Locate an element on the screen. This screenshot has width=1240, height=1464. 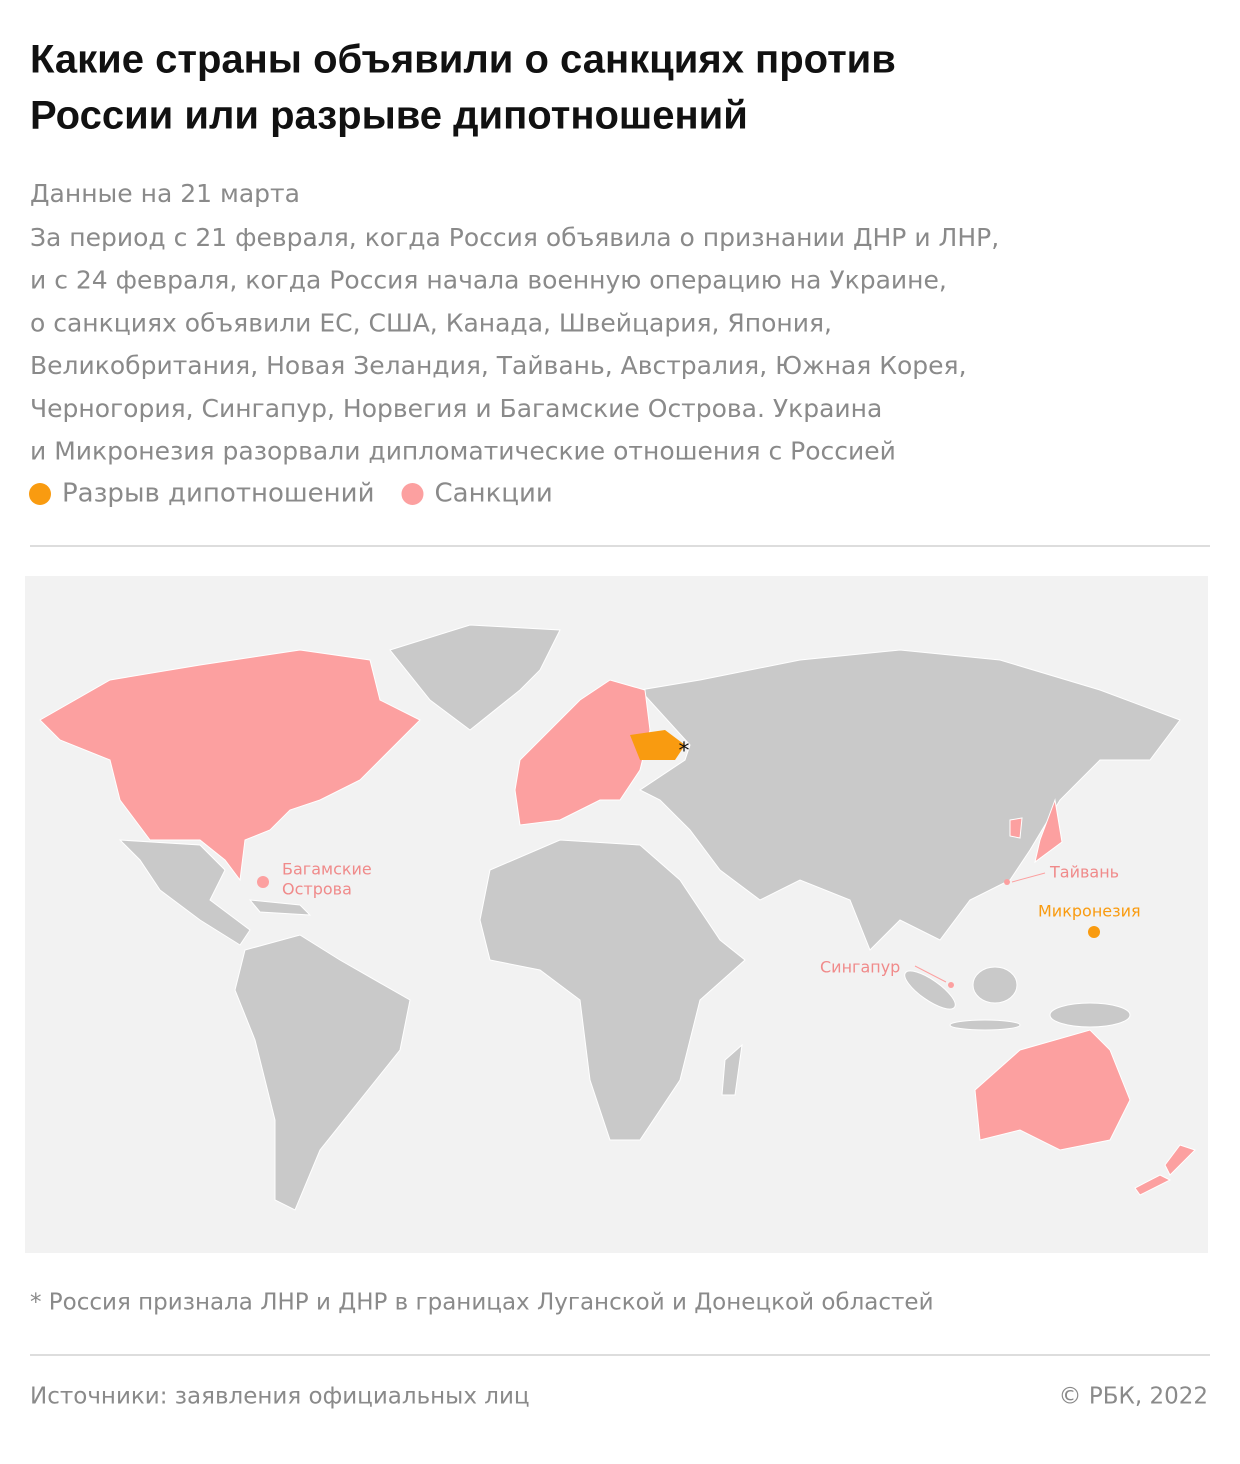
legend-label: Санкции is located at coordinates (493, 494).